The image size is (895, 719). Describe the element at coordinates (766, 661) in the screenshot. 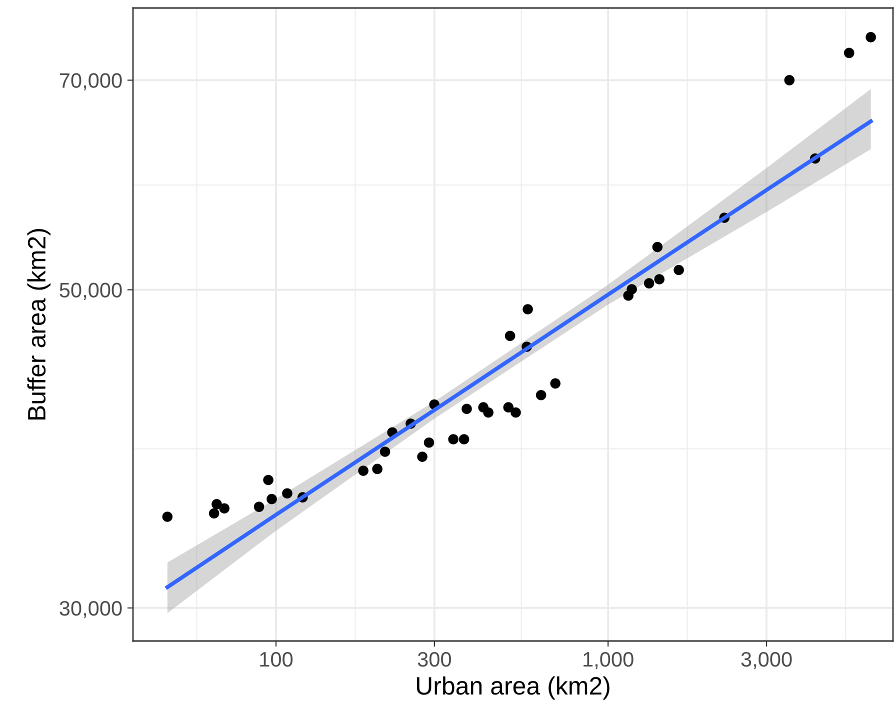

I see `x-tick-label: 3,000` at that location.